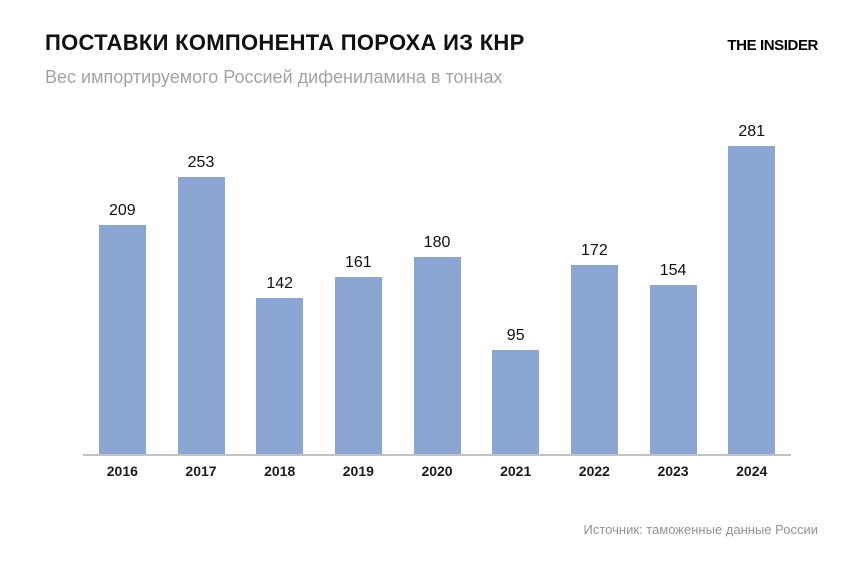 This screenshot has width=866, height=577. Describe the element at coordinates (516, 471) in the screenshot. I see `x-tick-label: 2021` at that location.